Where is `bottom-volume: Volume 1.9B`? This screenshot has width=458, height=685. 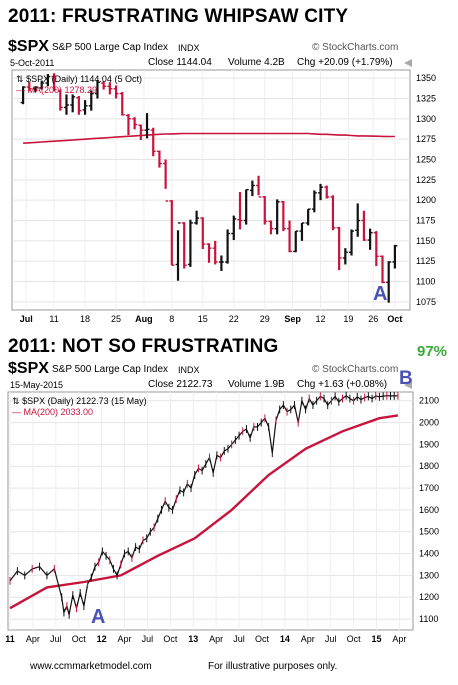
bottom-volume: Volume 1.9B is located at coordinates (256, 384).